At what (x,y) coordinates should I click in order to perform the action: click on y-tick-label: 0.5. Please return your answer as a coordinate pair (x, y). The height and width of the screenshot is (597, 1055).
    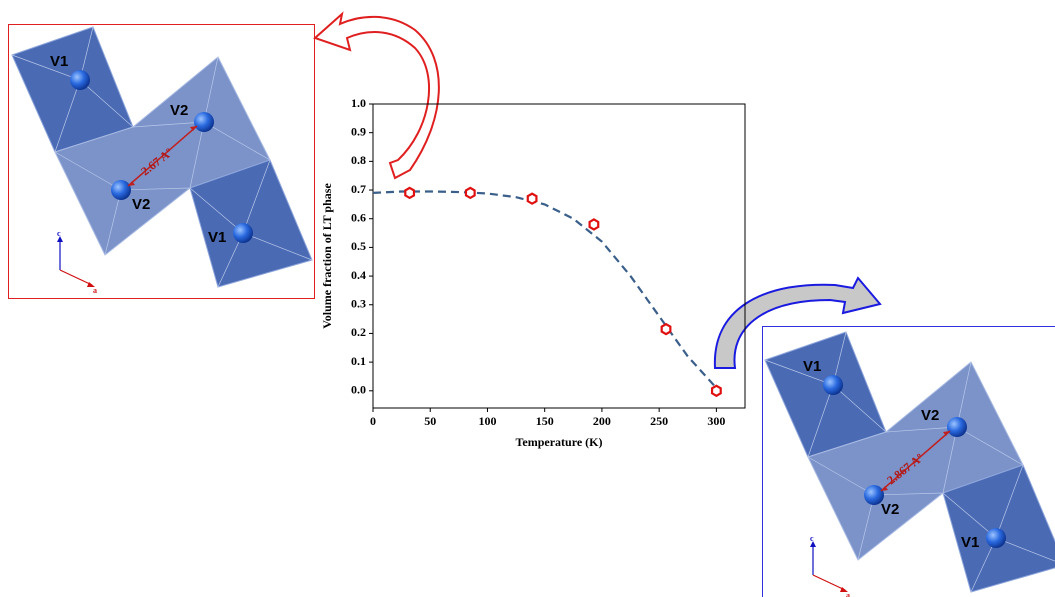
    Looking at the image, I should click on (358, 246).